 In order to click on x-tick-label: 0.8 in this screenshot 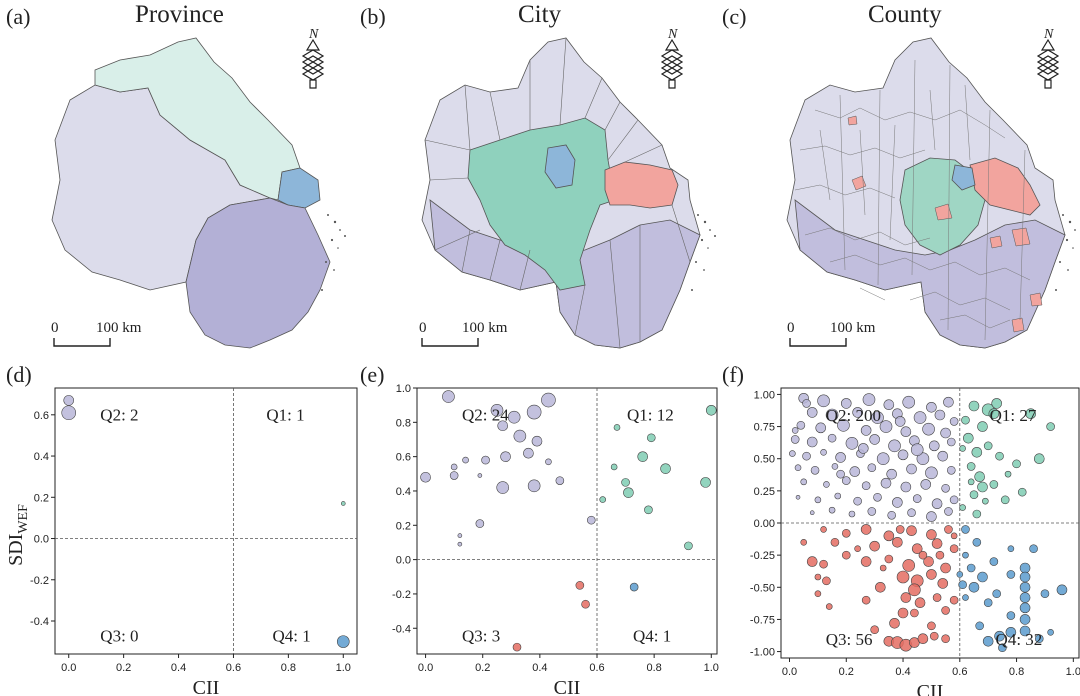, I will do `click(288, 668)`.